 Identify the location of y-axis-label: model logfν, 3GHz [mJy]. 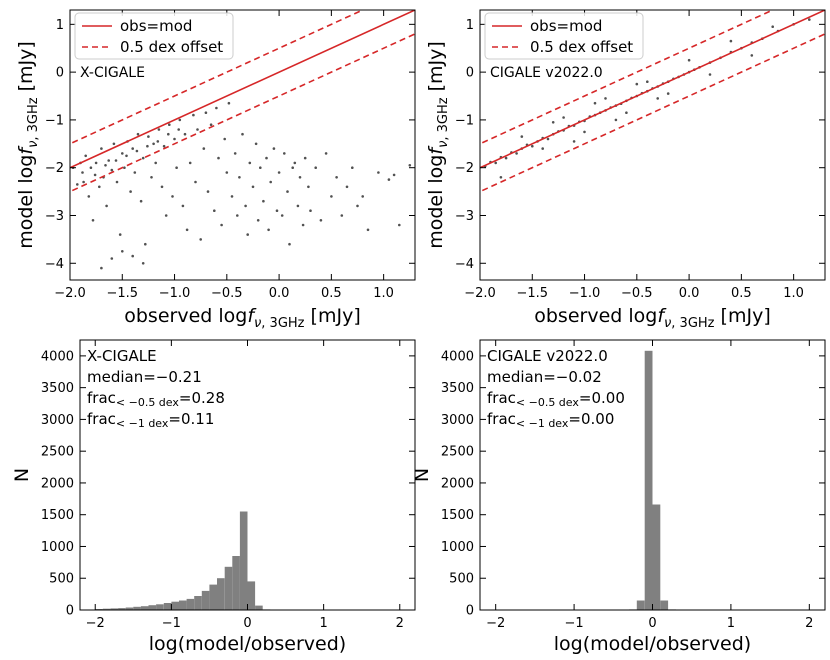
(438, 145).